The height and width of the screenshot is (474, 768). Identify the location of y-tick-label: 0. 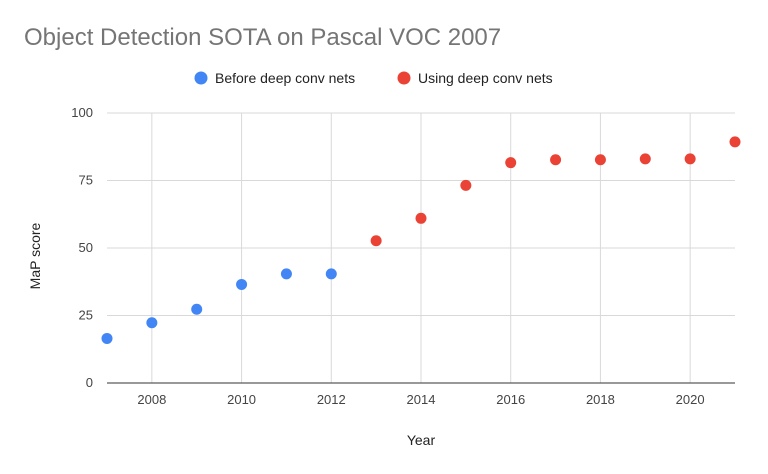
(89, 382).